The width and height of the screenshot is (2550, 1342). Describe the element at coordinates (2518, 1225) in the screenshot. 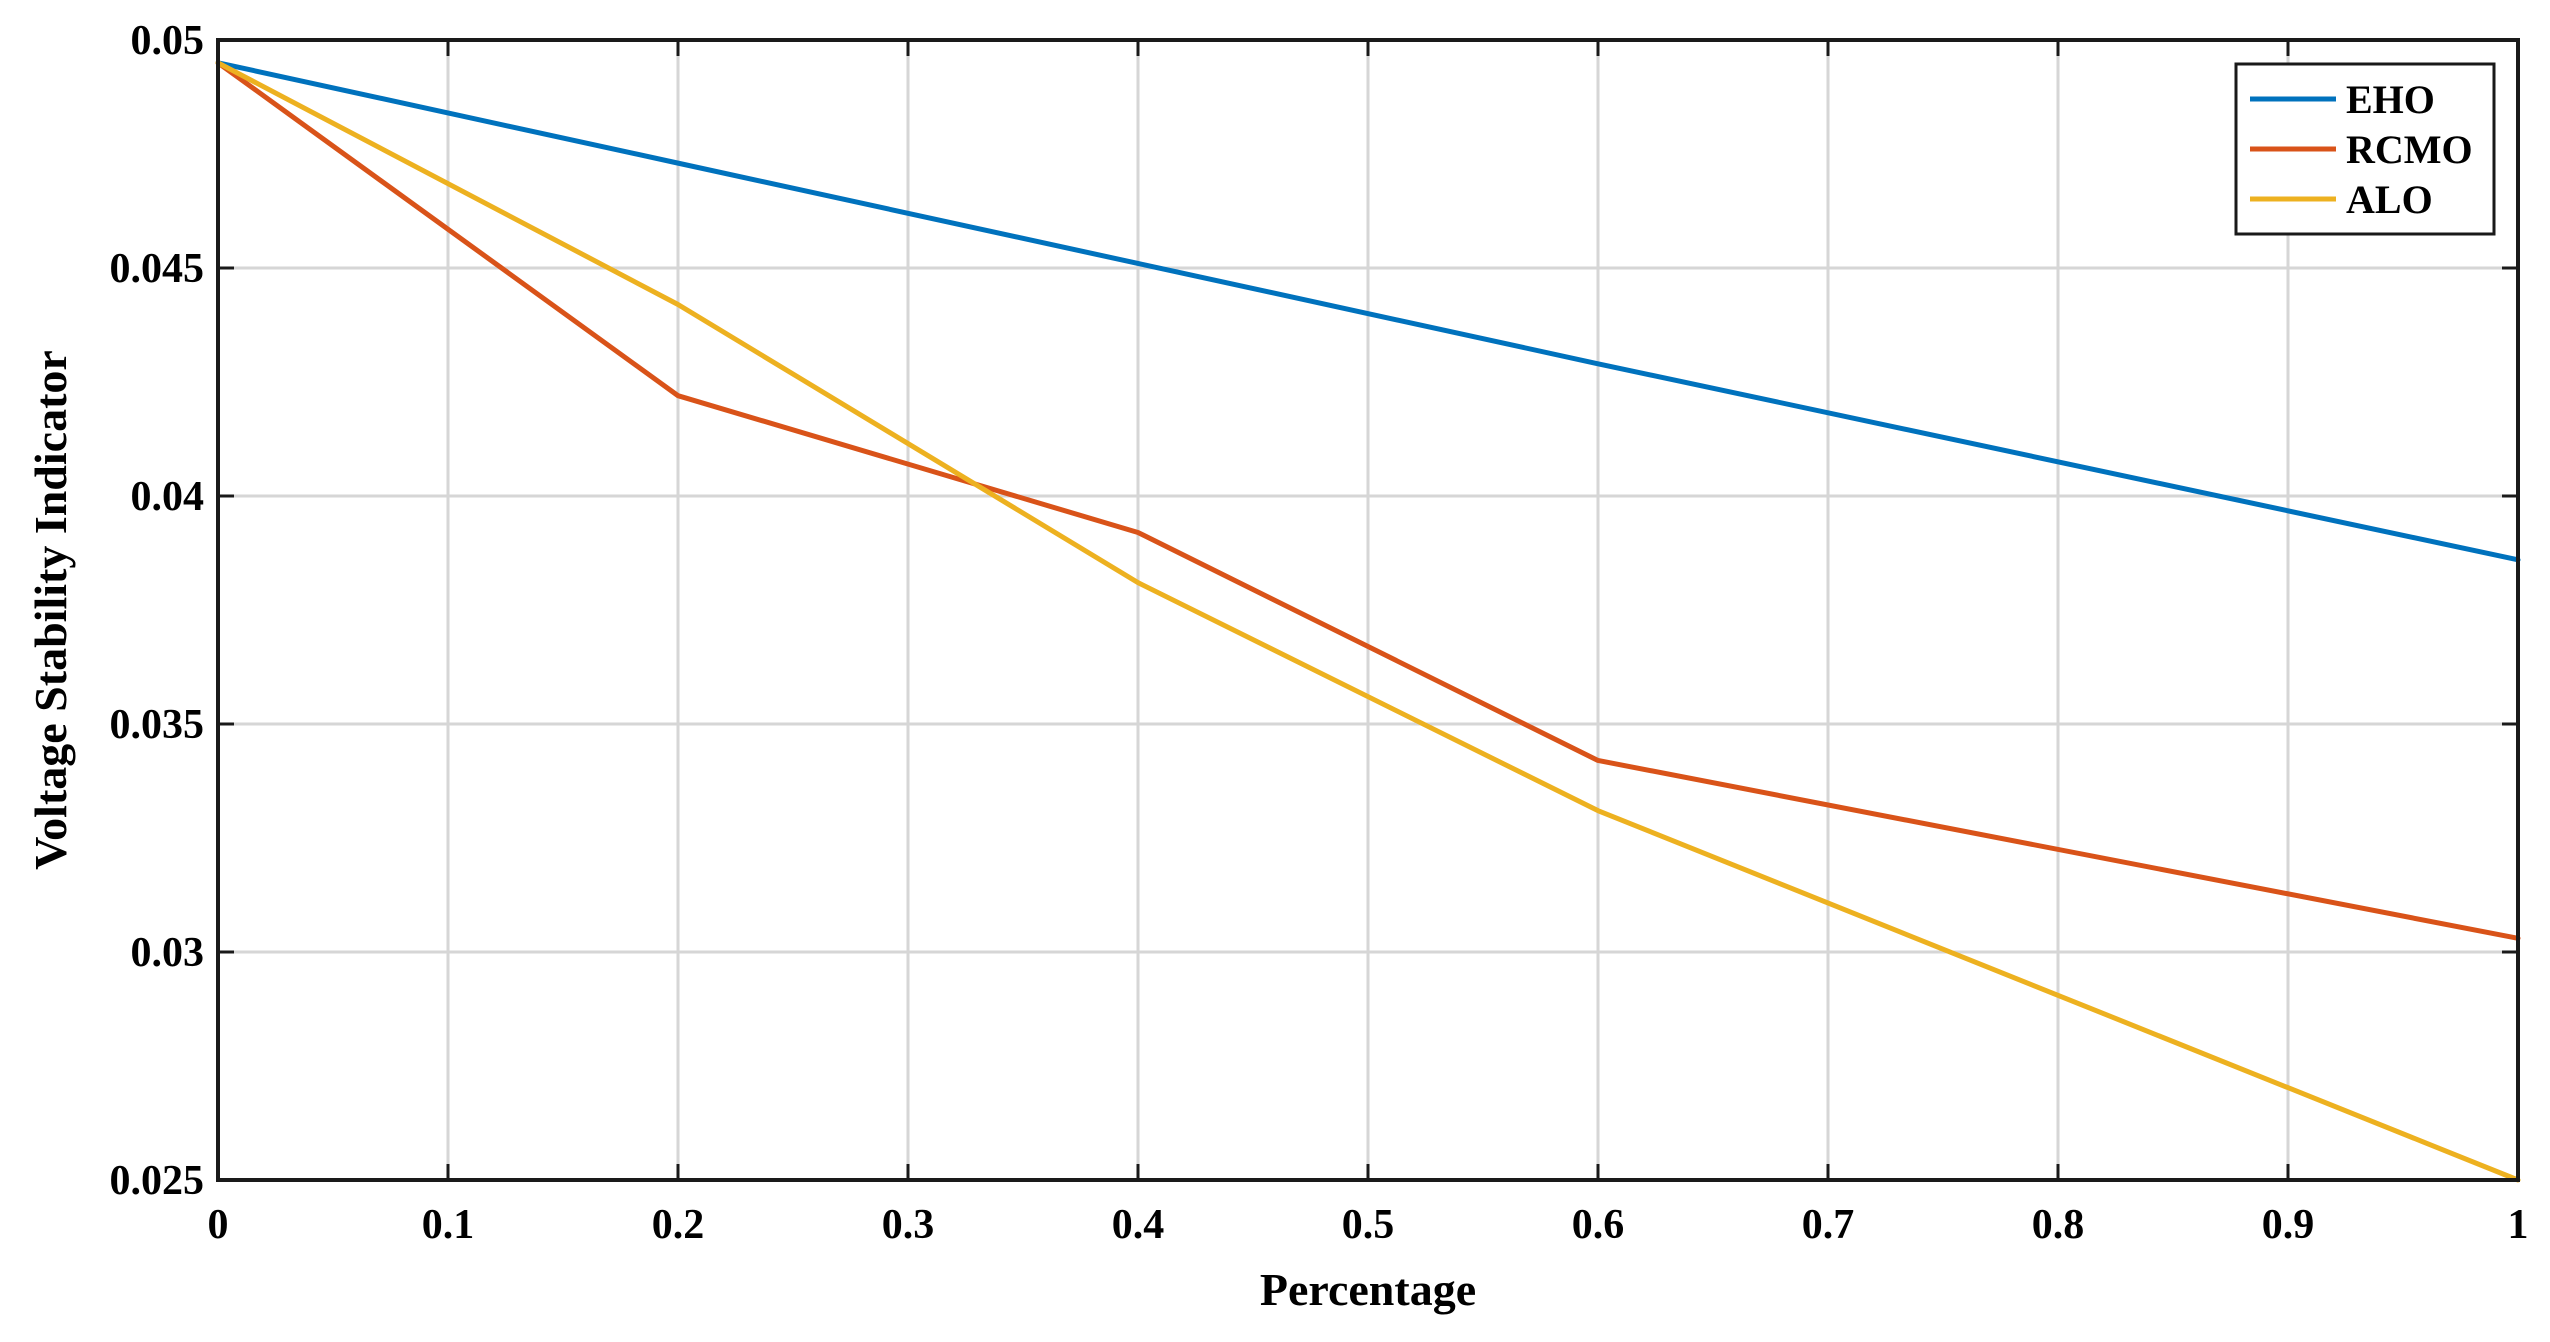

I see `x-tick-label: 1` at that location.